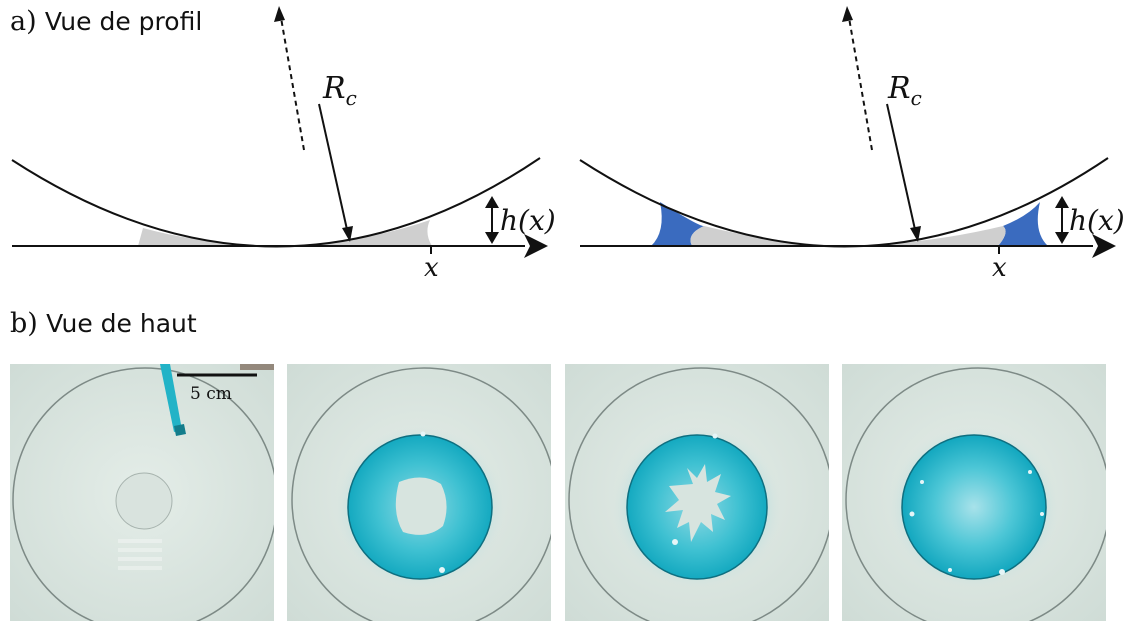 The width and height of the screenshot is (1139, 621). I want to click on panel-b-letter: b), so click(24, 323).